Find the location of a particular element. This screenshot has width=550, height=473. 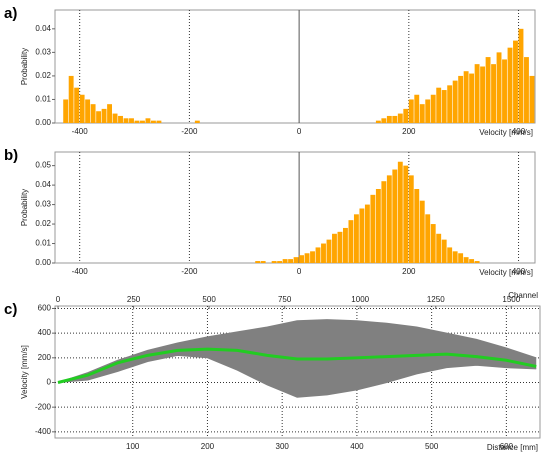

series-line is located at coordinates (297, 351).